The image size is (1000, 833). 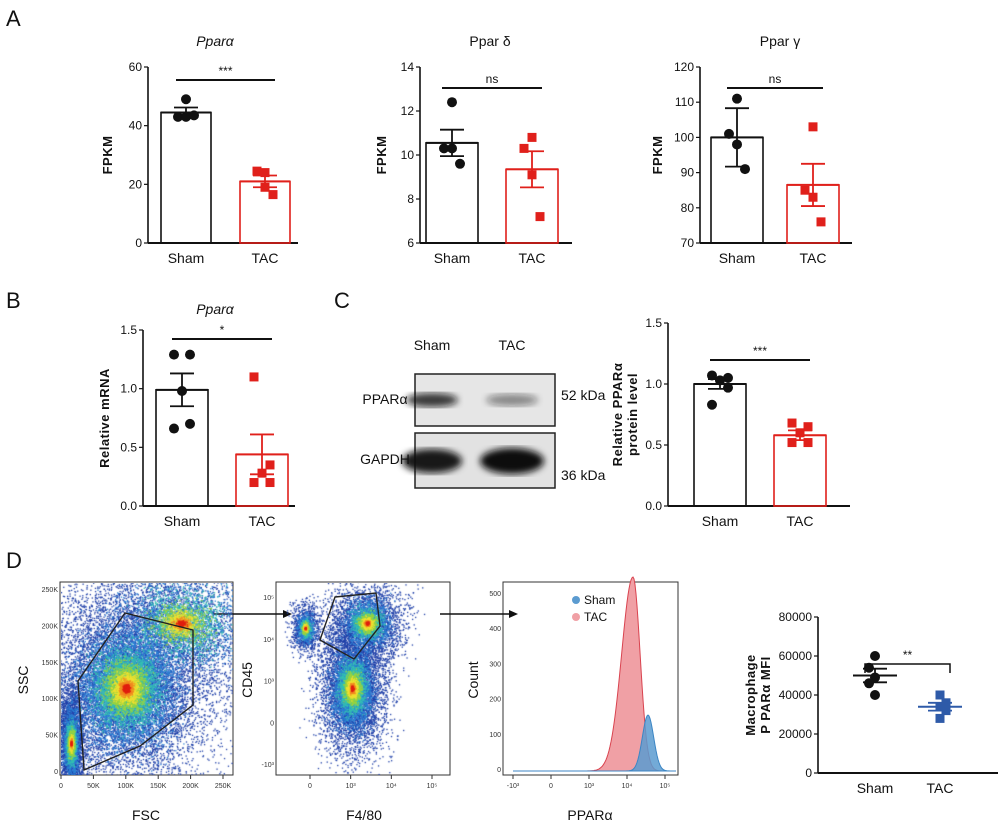 What do you see at coordinates (513, 786) in the screenshot?
I see `x-tick-label: -10³` at bounding box center [513, 786].